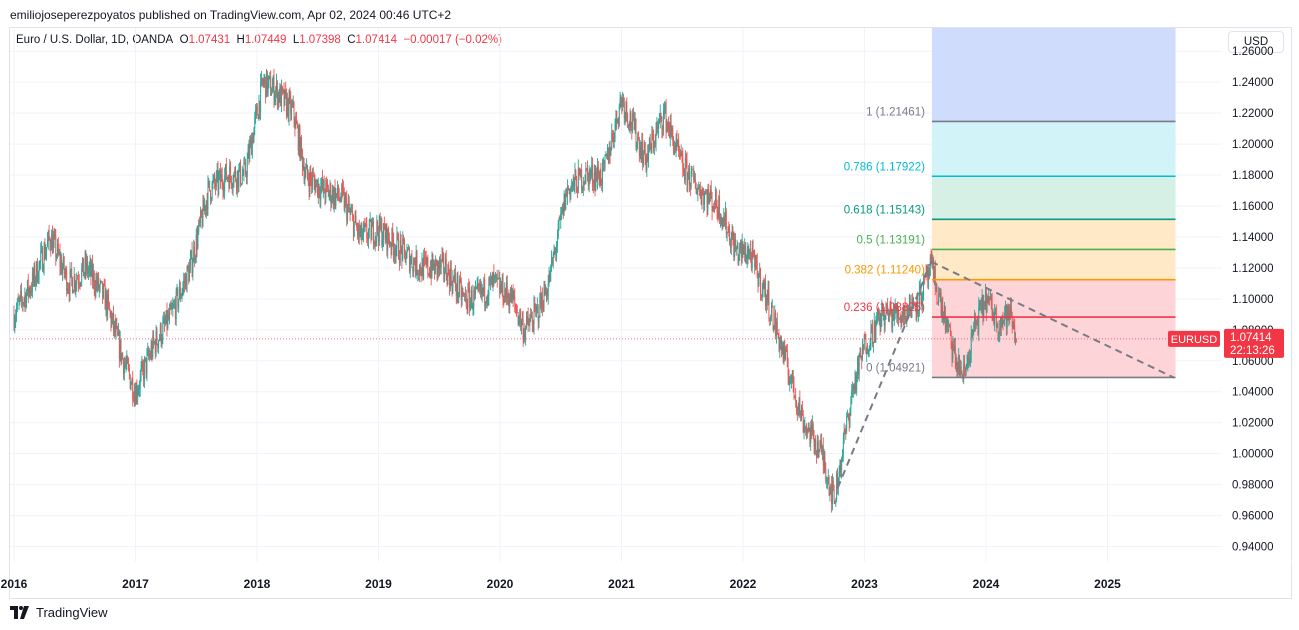  What do you see at coordinates (1256, 42) in the screenshot?
I see `currency-button: USD` at bounding box center [1256, 42].